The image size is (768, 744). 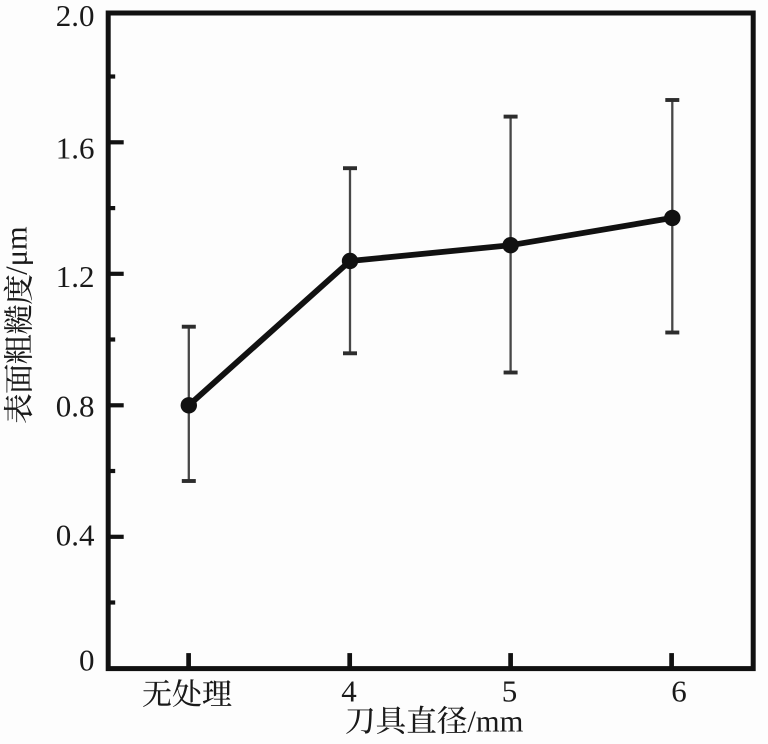 I want to click on svg-text: 6, so click(x=679, y=691).